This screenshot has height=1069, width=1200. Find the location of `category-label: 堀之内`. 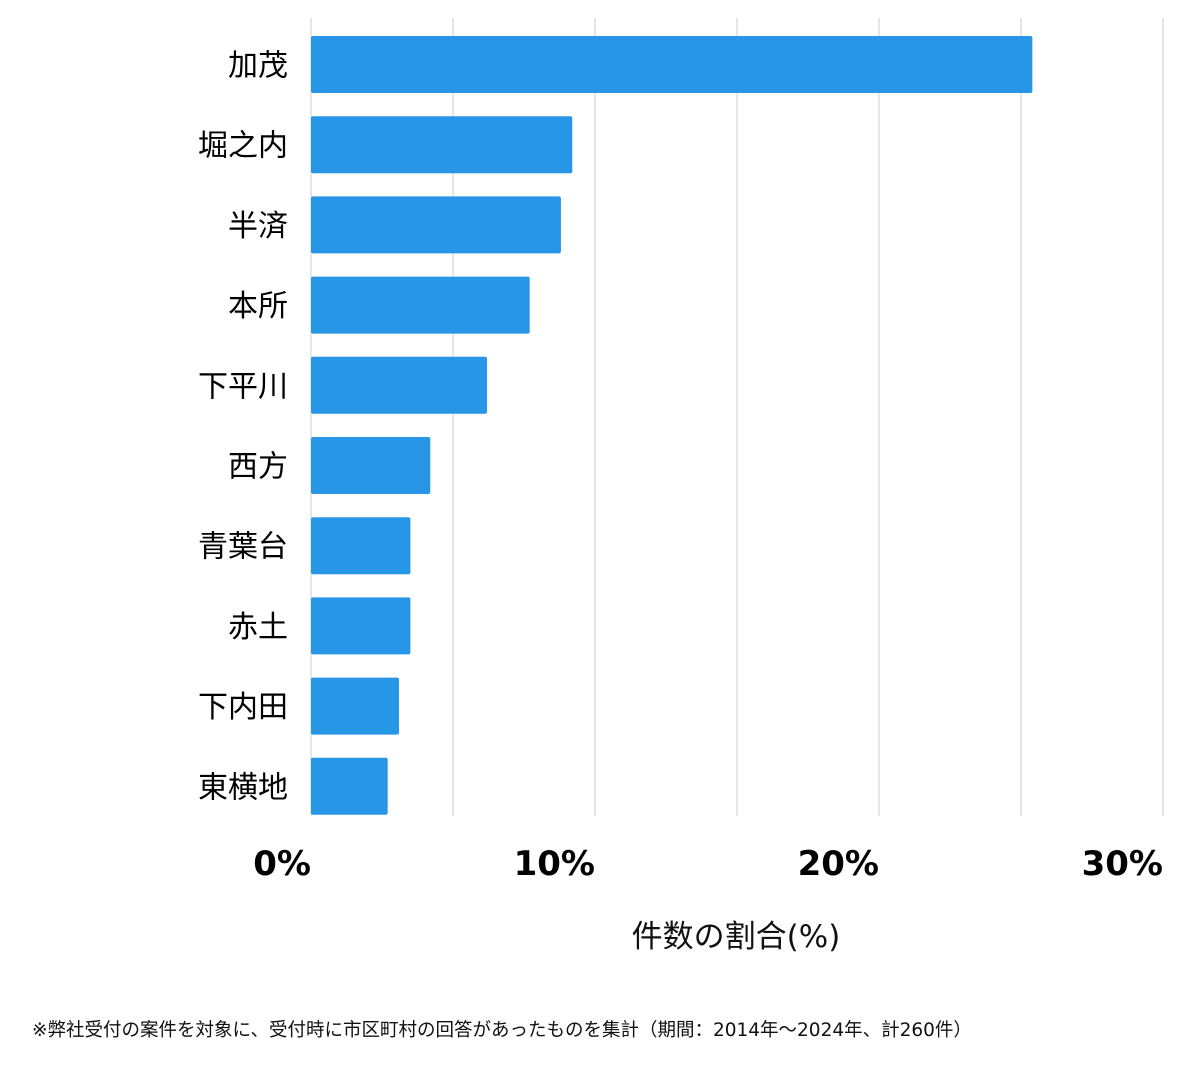

category-label: 堀之内 is located at coordinates (243, 146).